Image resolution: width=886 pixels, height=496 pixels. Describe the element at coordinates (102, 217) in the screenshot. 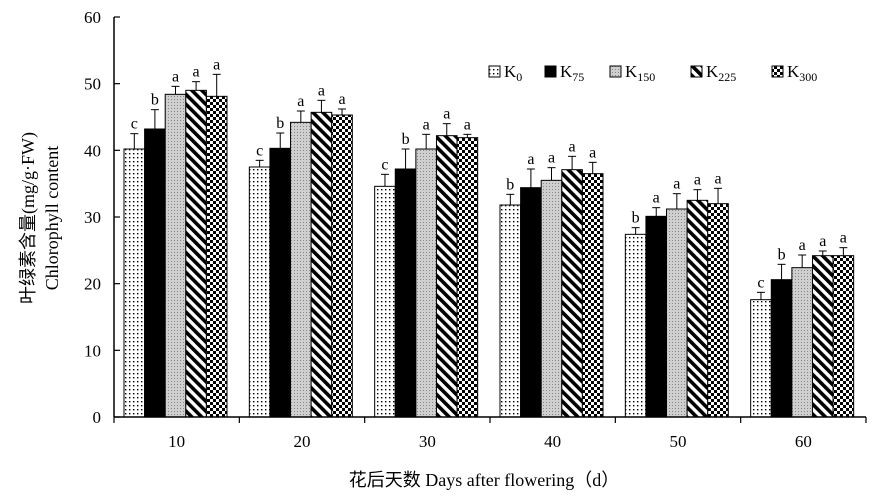

I see `y-axis-ticks: 0 10 20 30 40 50 60` at that location.